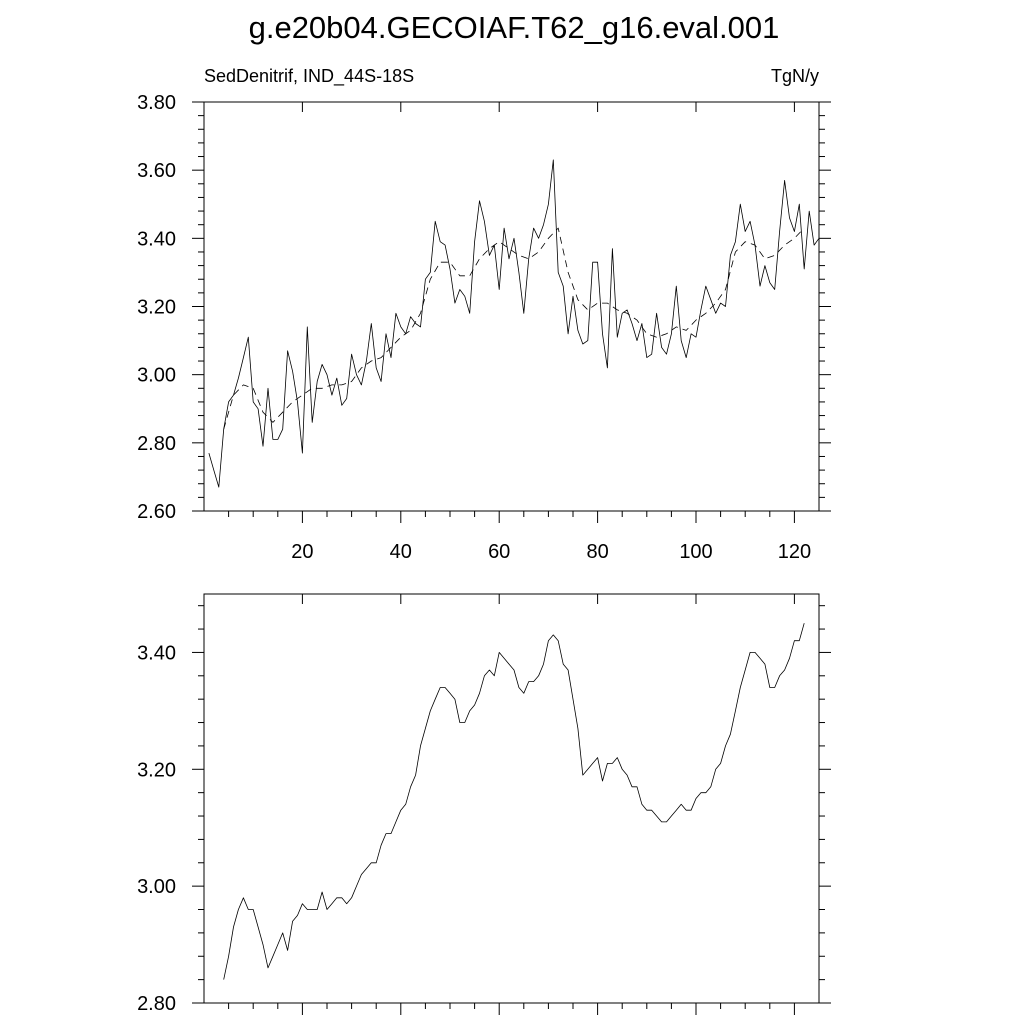 This screenshot has width=1024, height=1024. I want to click on bottom-y-tick-label: 3.40, so click(156, 653).